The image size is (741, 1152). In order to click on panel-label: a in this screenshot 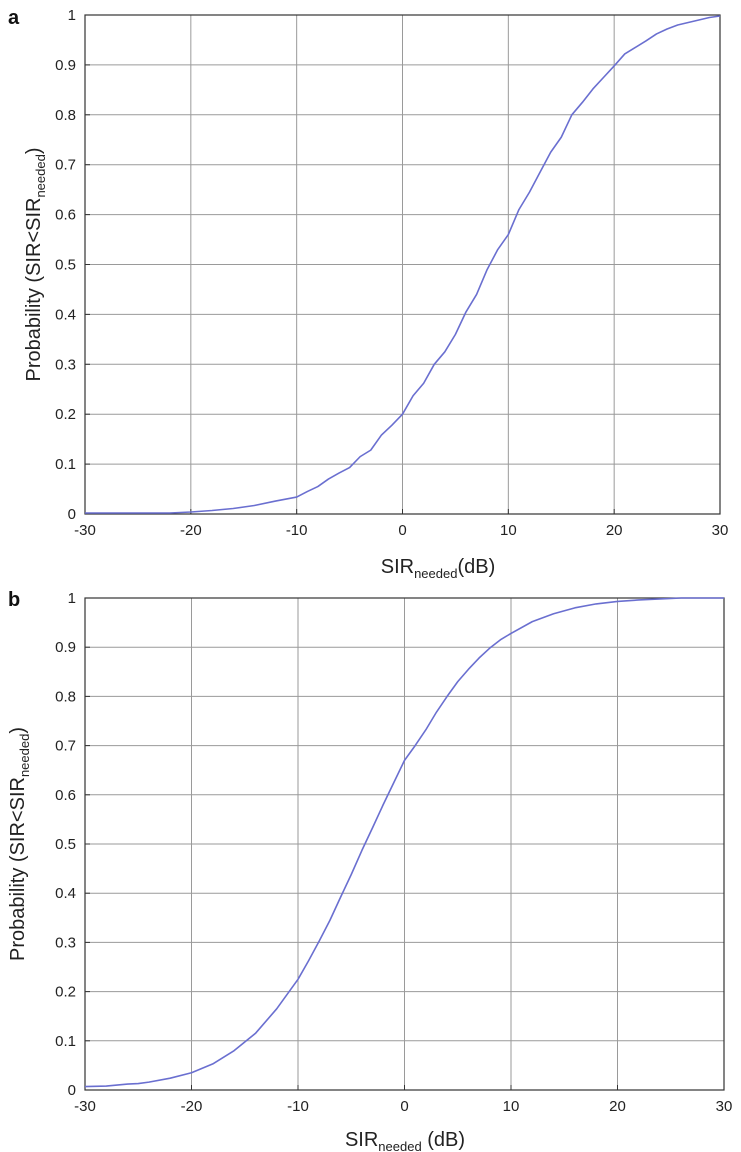, I will do `click(14, 18)`.